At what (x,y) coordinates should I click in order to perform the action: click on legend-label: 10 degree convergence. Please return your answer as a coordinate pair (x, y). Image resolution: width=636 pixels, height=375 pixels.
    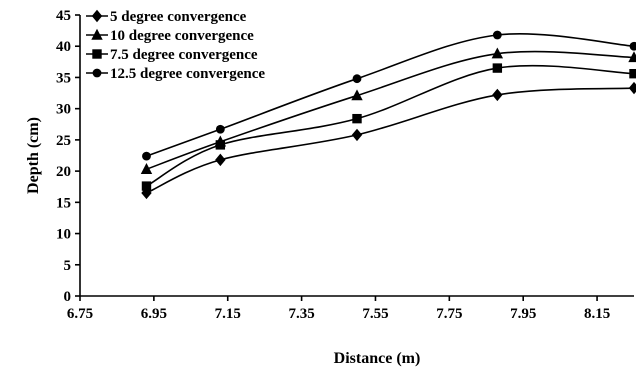
    Looking at the image, I should click on (182, 36).